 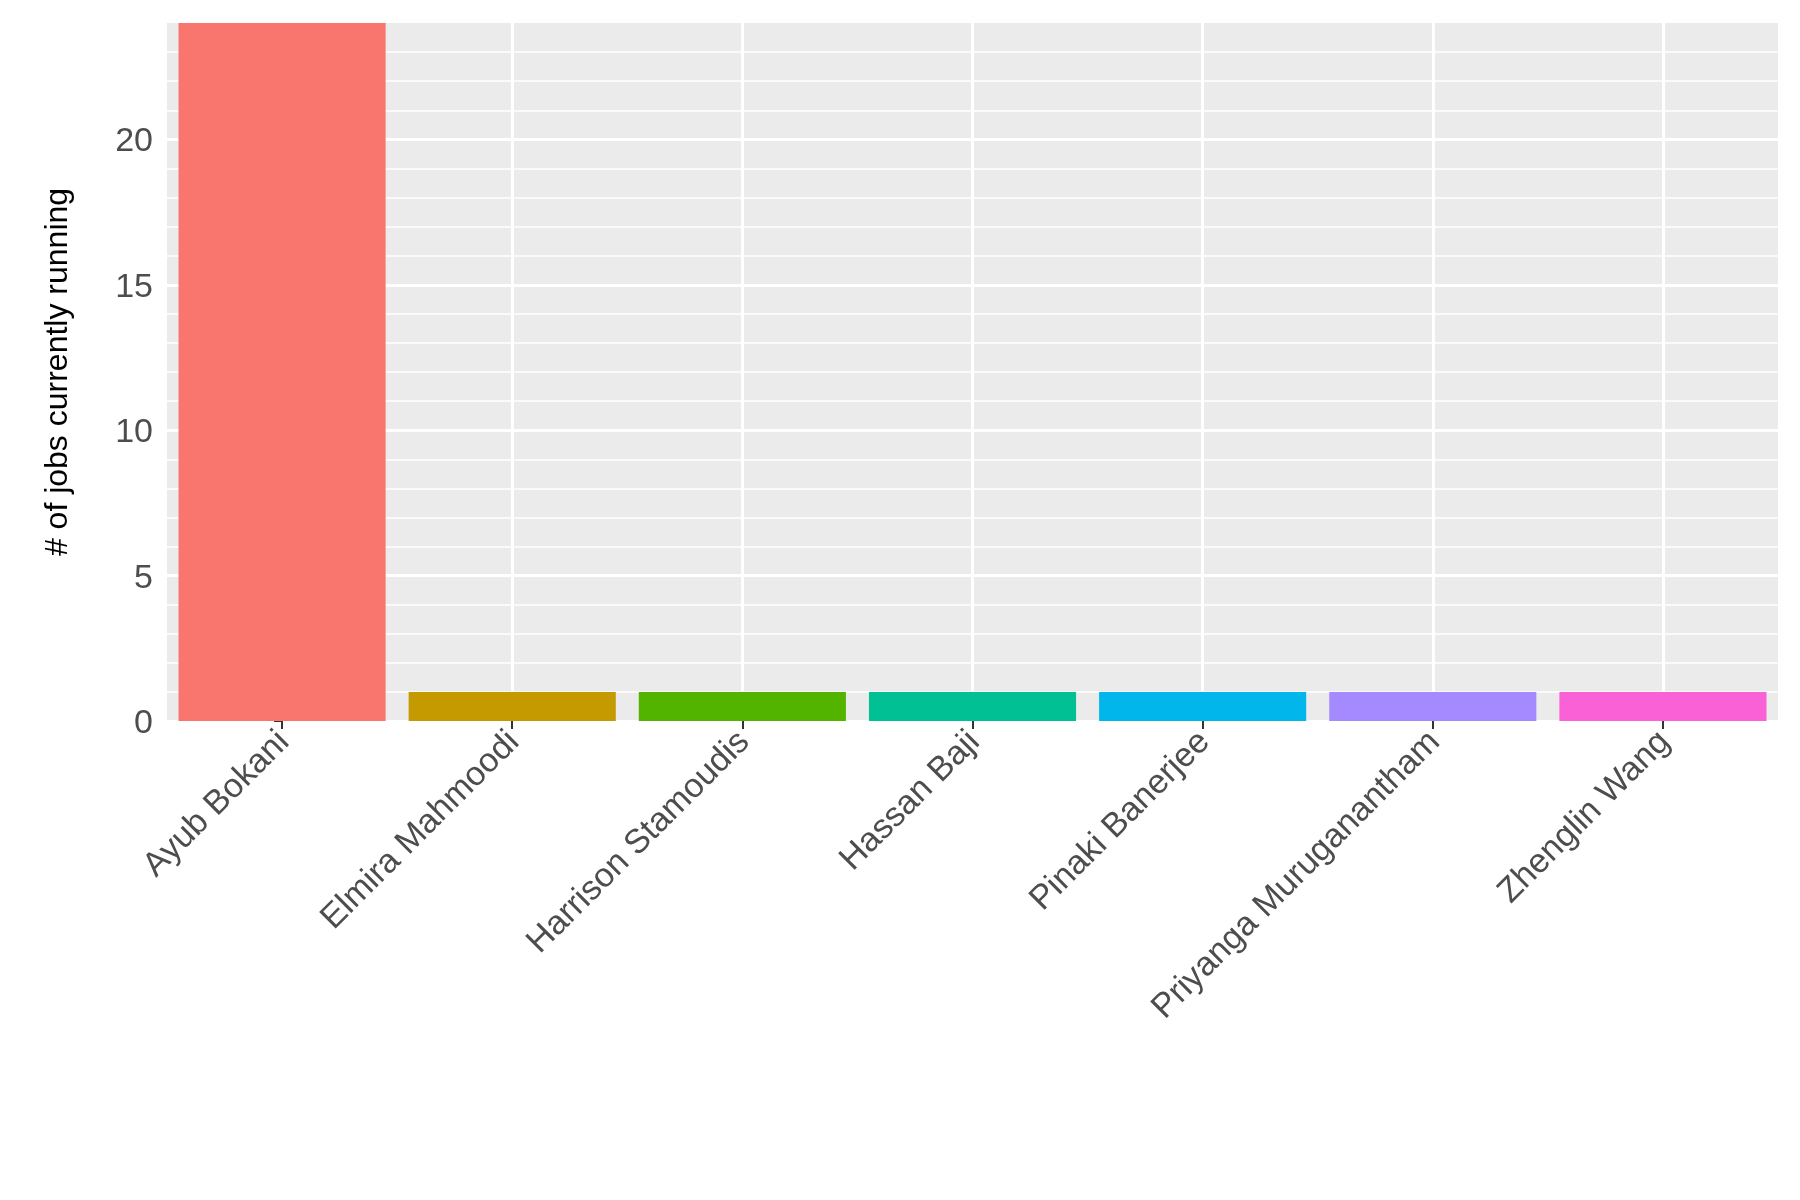 I want to click on y-tick-label: 20, so click(x=134, y=139).